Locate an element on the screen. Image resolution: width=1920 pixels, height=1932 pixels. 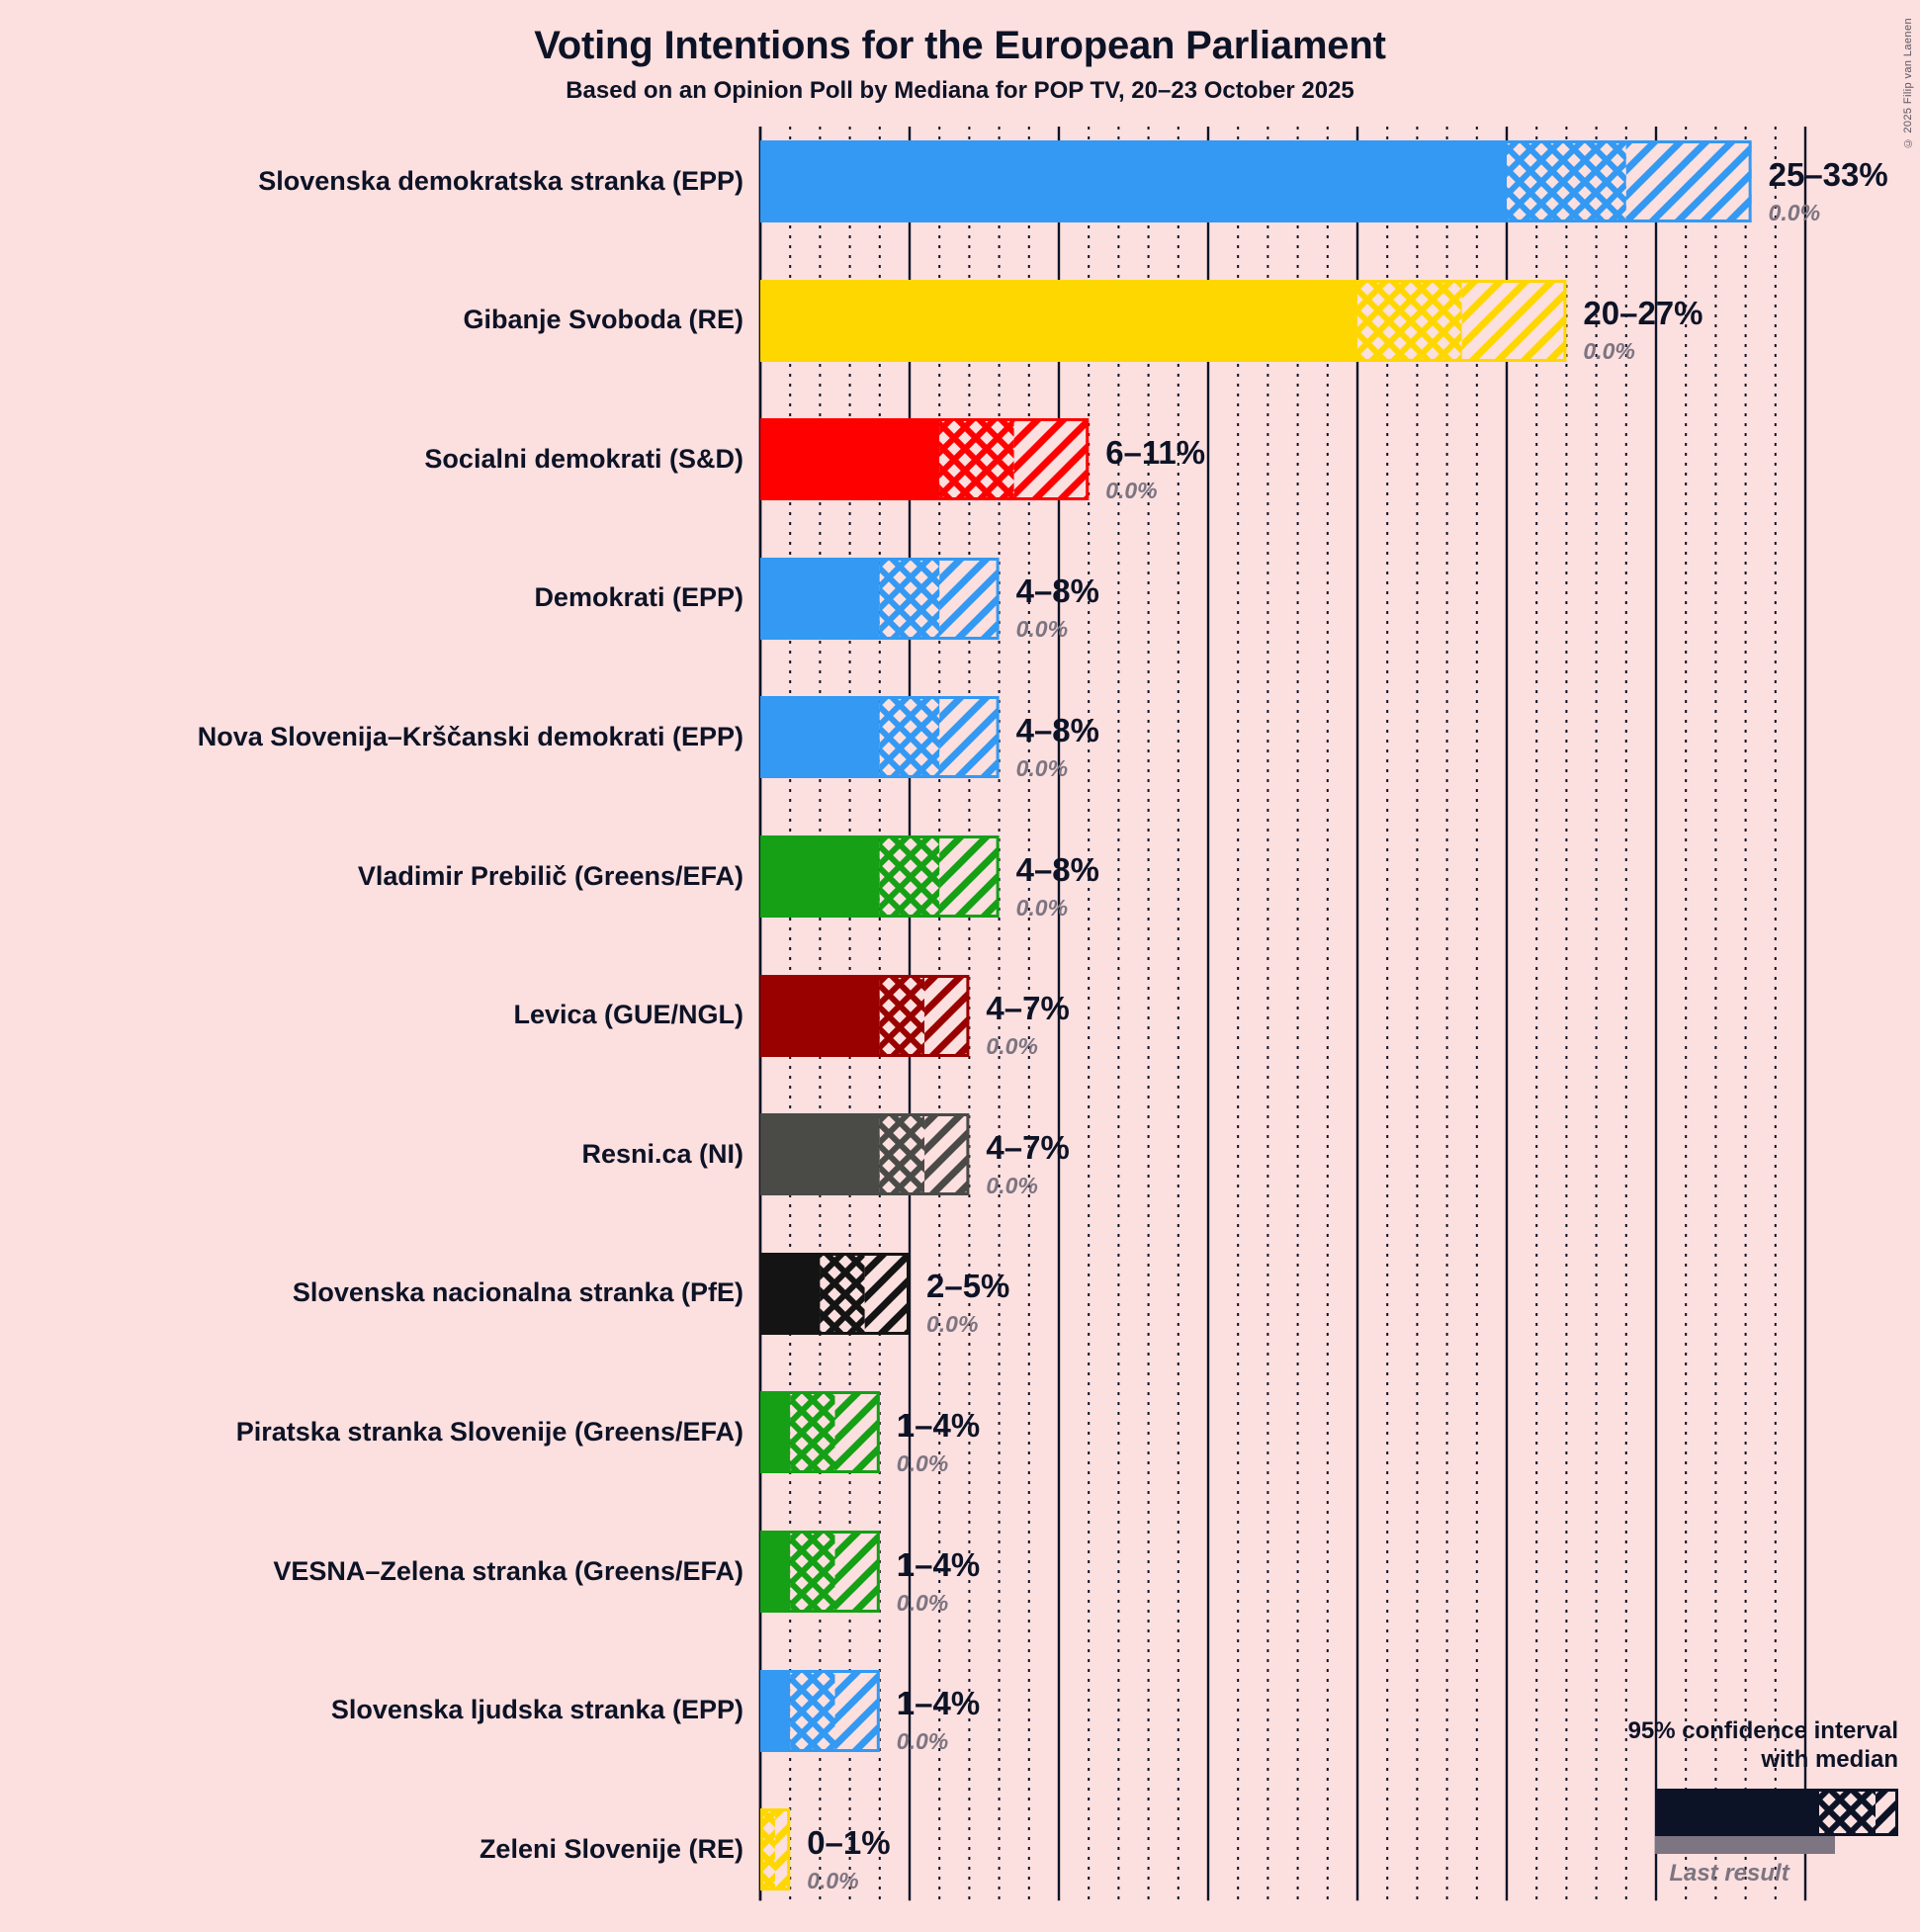
value-range: 20–27% is located at coordinates (1643, 313).